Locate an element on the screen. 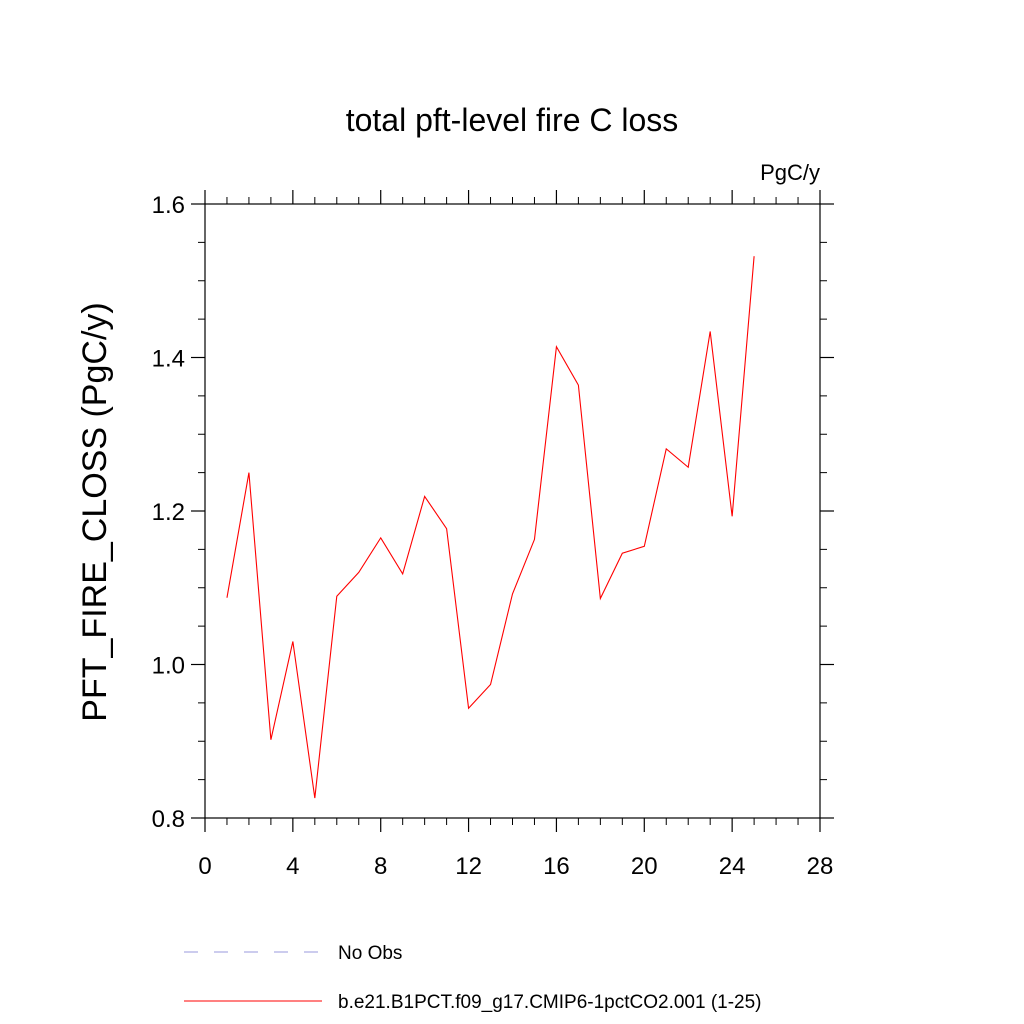 This screenshot has height=1024, width=1024. x-tick-label: 12 is located at coordinates (468, 866).